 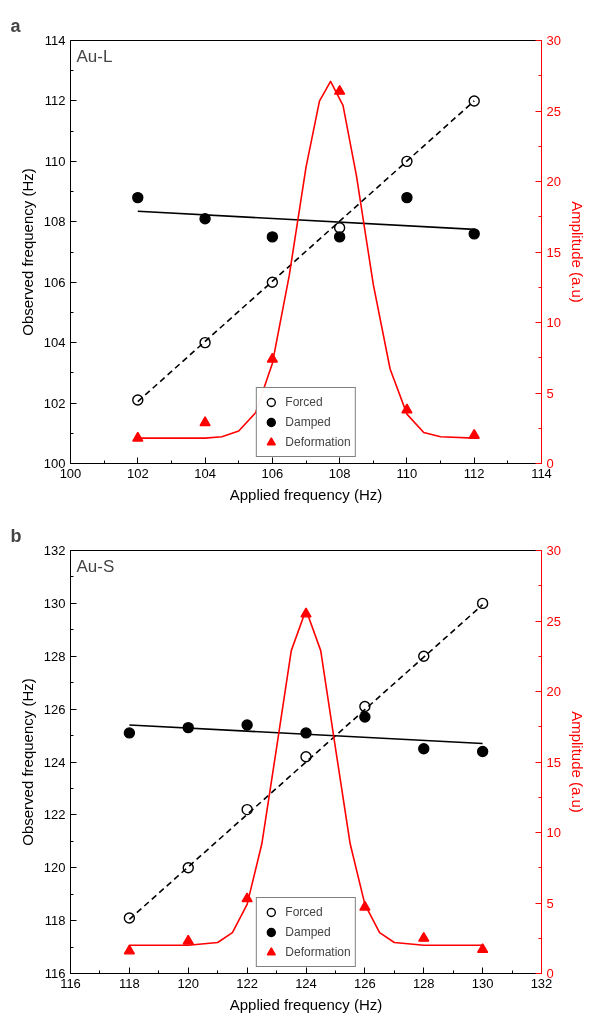 I want to click on y-tick-label: 112, so click(x=55, y=101).